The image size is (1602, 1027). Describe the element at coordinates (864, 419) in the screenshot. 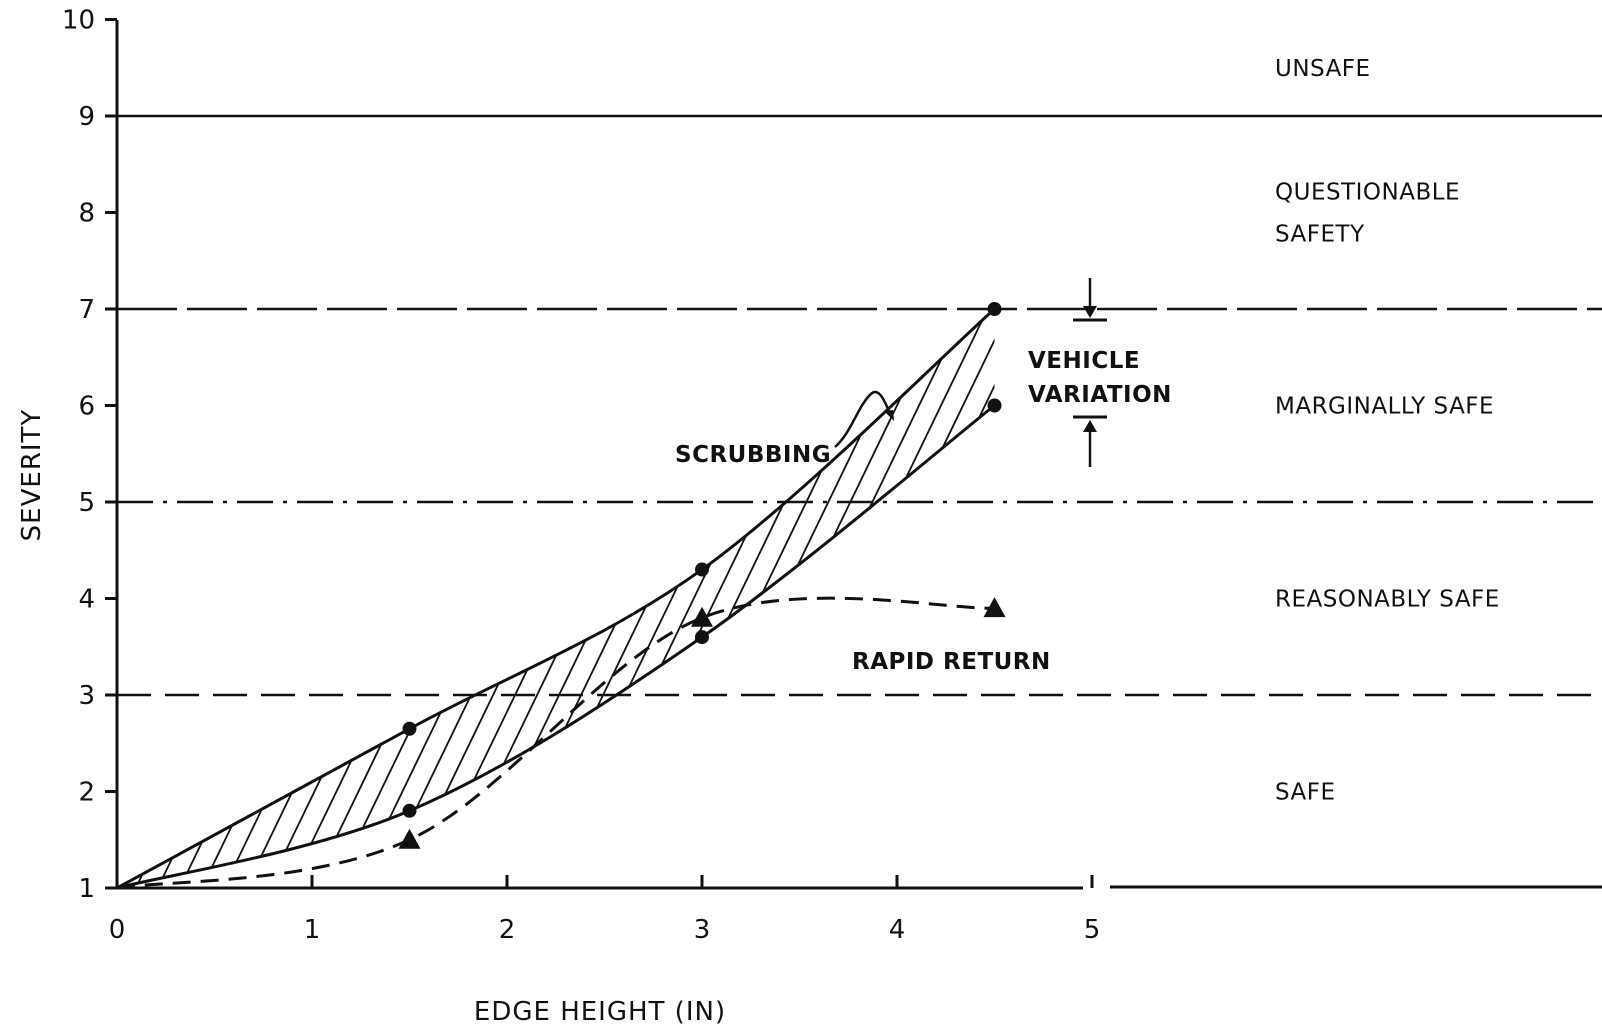

I see `scrubbing-leader` at that location.